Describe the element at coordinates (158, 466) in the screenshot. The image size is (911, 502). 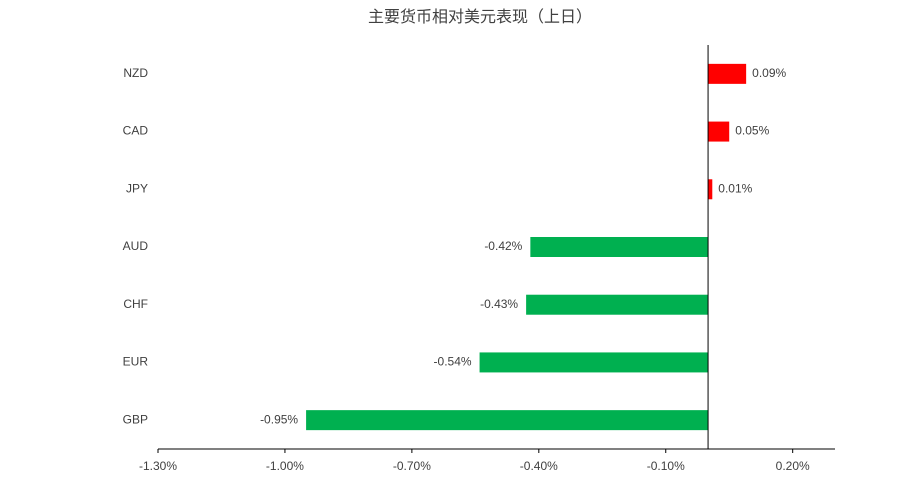
I see `x-tick-label: -1.30%` at that location.